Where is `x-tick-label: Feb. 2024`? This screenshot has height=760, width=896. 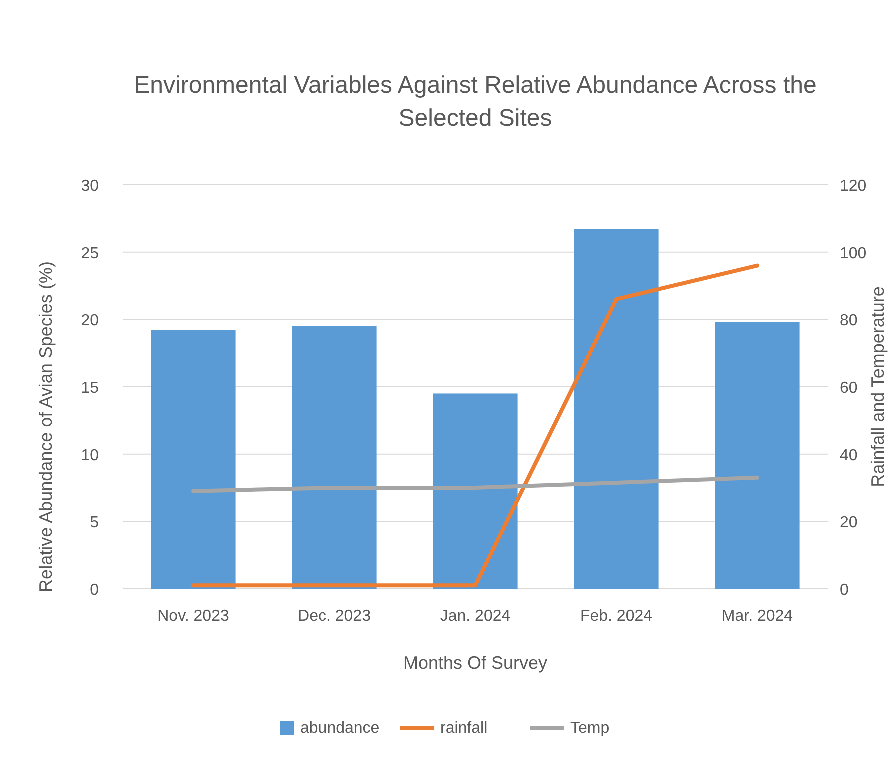 x-tick-label: Feb. 2024 is located at coordinates (616, 616).